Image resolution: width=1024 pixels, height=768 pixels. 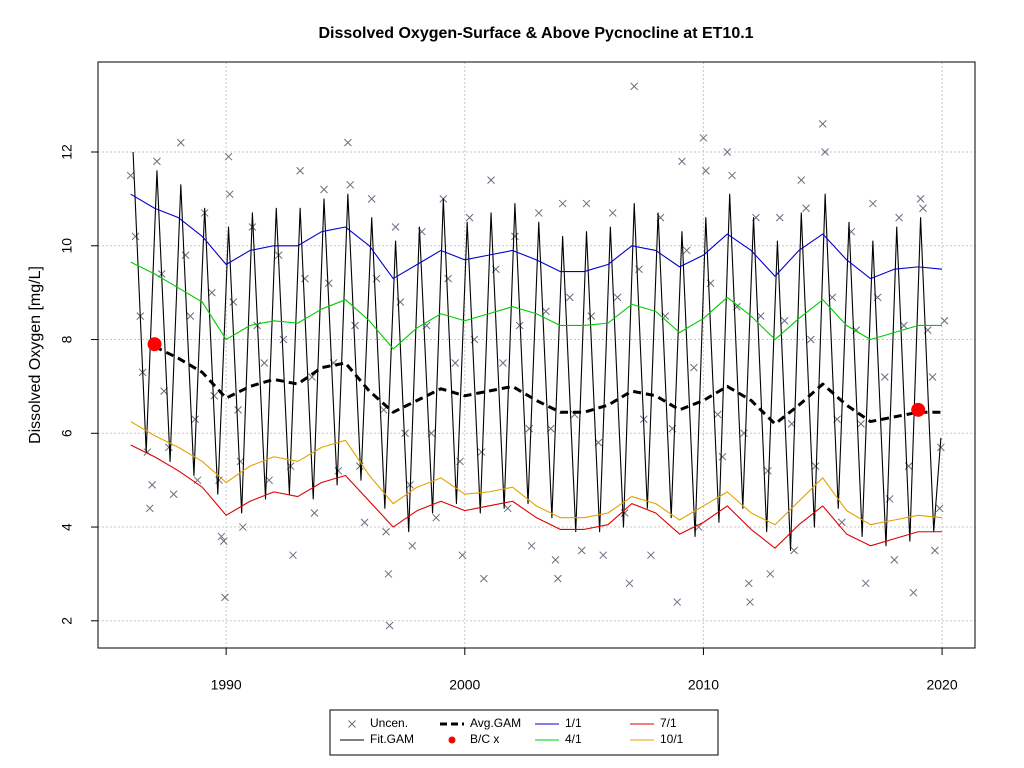 What do you see at coordinates (484, 739) in the screenshot?
I see `legend-label: B/C x` at bounding box center [484, 739].